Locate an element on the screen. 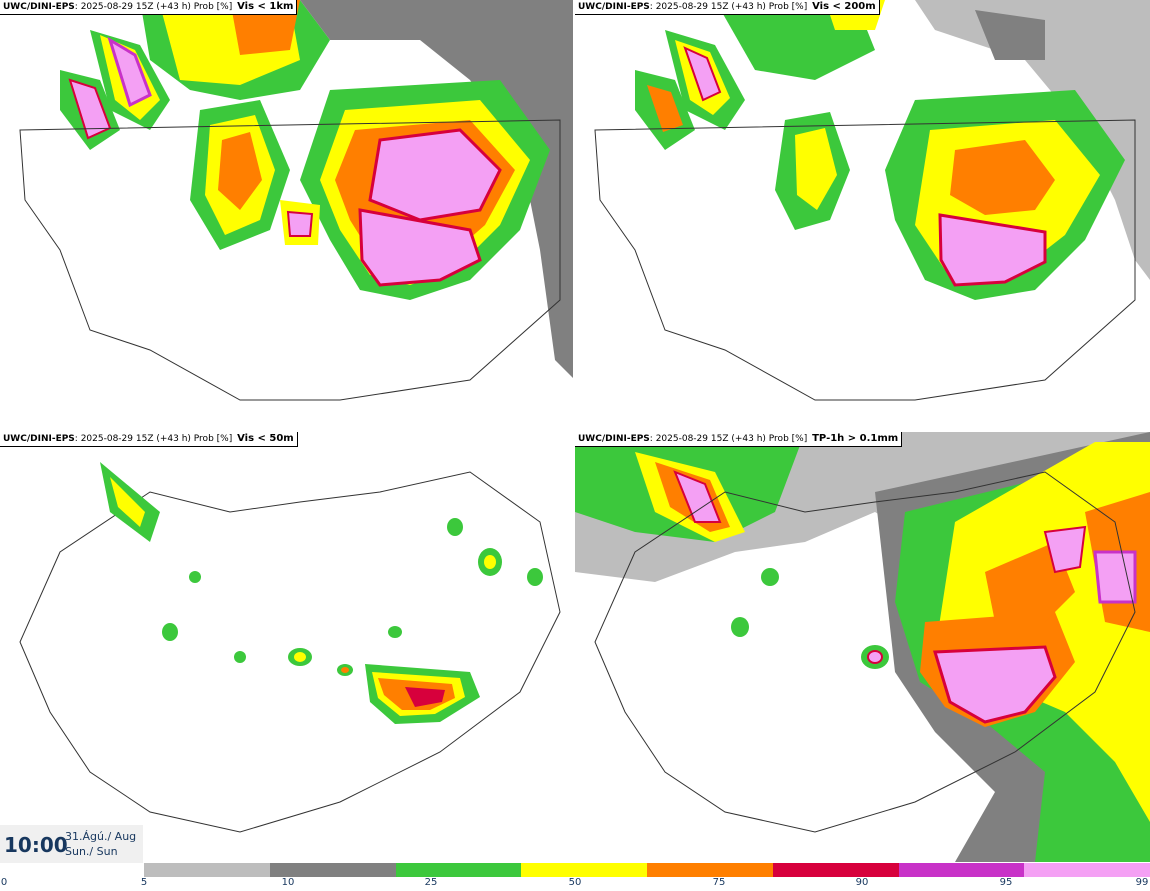 Image resolution: width=1150 pixels, height=891 pixels. panel-divider is located at coordinates (574, 431).